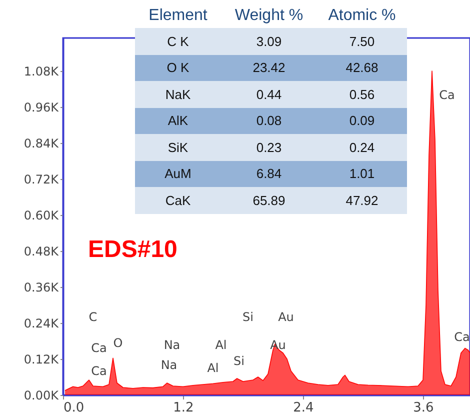  I want to click on text: Atomic %, so click(362, 15).